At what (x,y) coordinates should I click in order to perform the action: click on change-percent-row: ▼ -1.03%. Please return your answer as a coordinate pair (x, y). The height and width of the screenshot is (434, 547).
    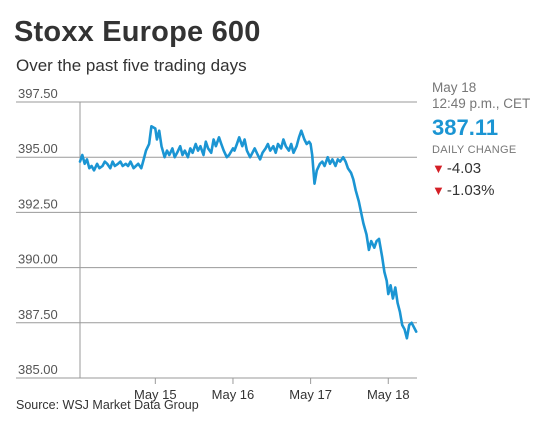
    Looking at the image, I should click on (481, 190).